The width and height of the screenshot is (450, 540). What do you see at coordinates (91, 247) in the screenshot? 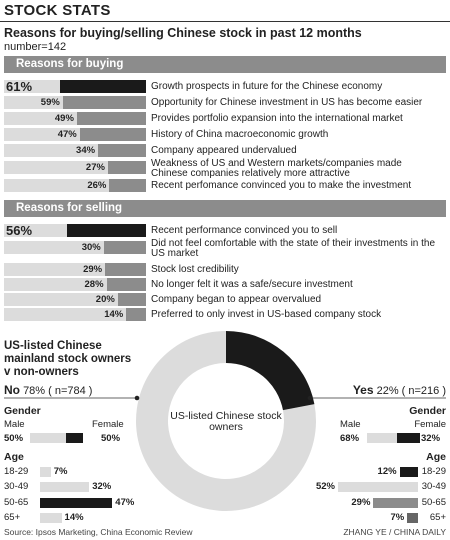
I see `selling-value-label: 30%` at bounding box center [91, 247].